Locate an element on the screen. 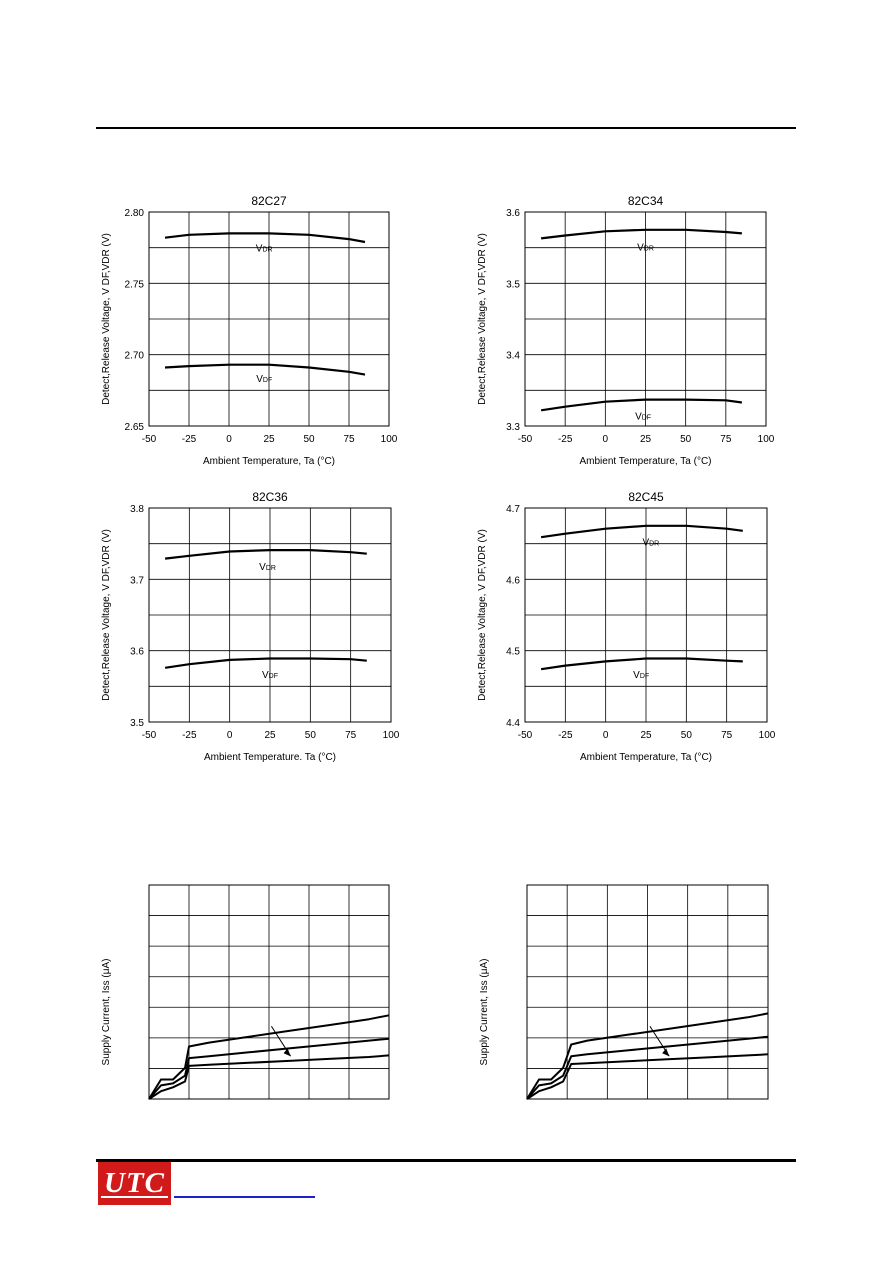 The height and width of the screenshot is (1263, 892). chart-1-xlabel: Ambient Temperature, Ta (°C) is located at coordinates (645, 461).